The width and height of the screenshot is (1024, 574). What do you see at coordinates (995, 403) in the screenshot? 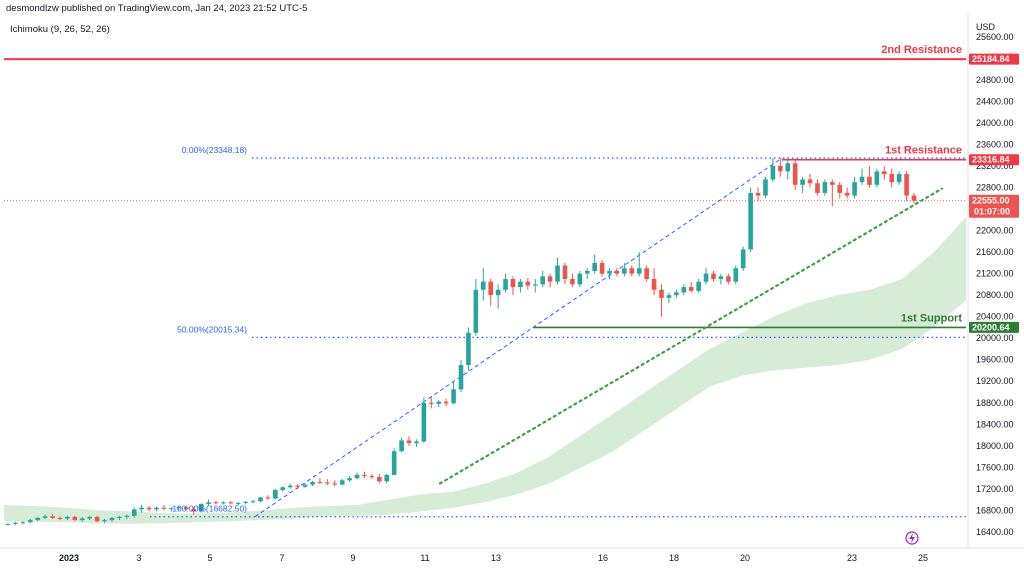
I see `price-tick-label: 18800.00` at bounding box center [995, 403].